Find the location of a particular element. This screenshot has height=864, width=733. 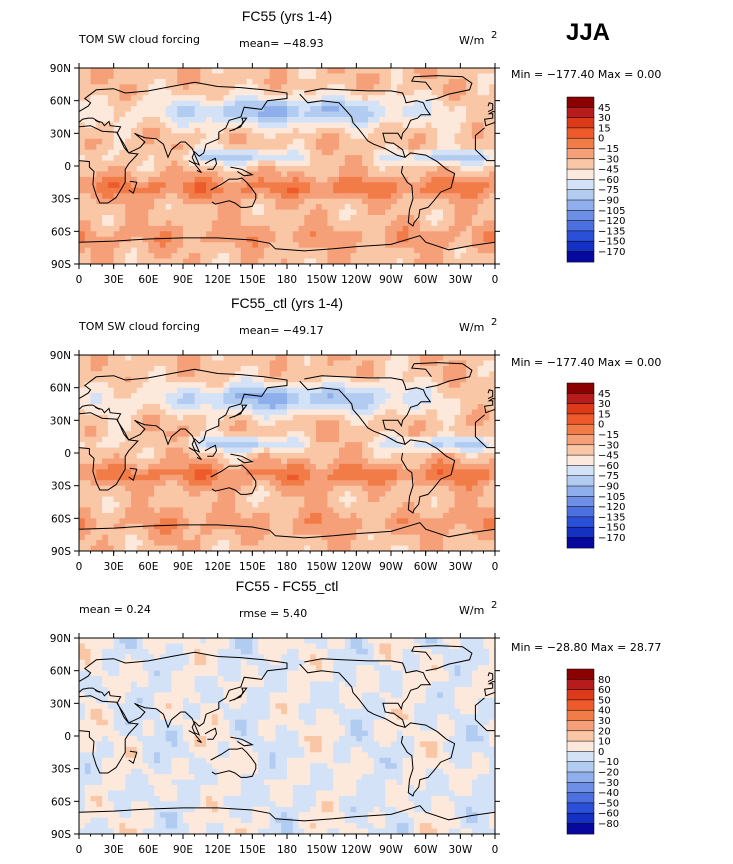

colorbar-label: −90 is located at coordinates (608, 201).